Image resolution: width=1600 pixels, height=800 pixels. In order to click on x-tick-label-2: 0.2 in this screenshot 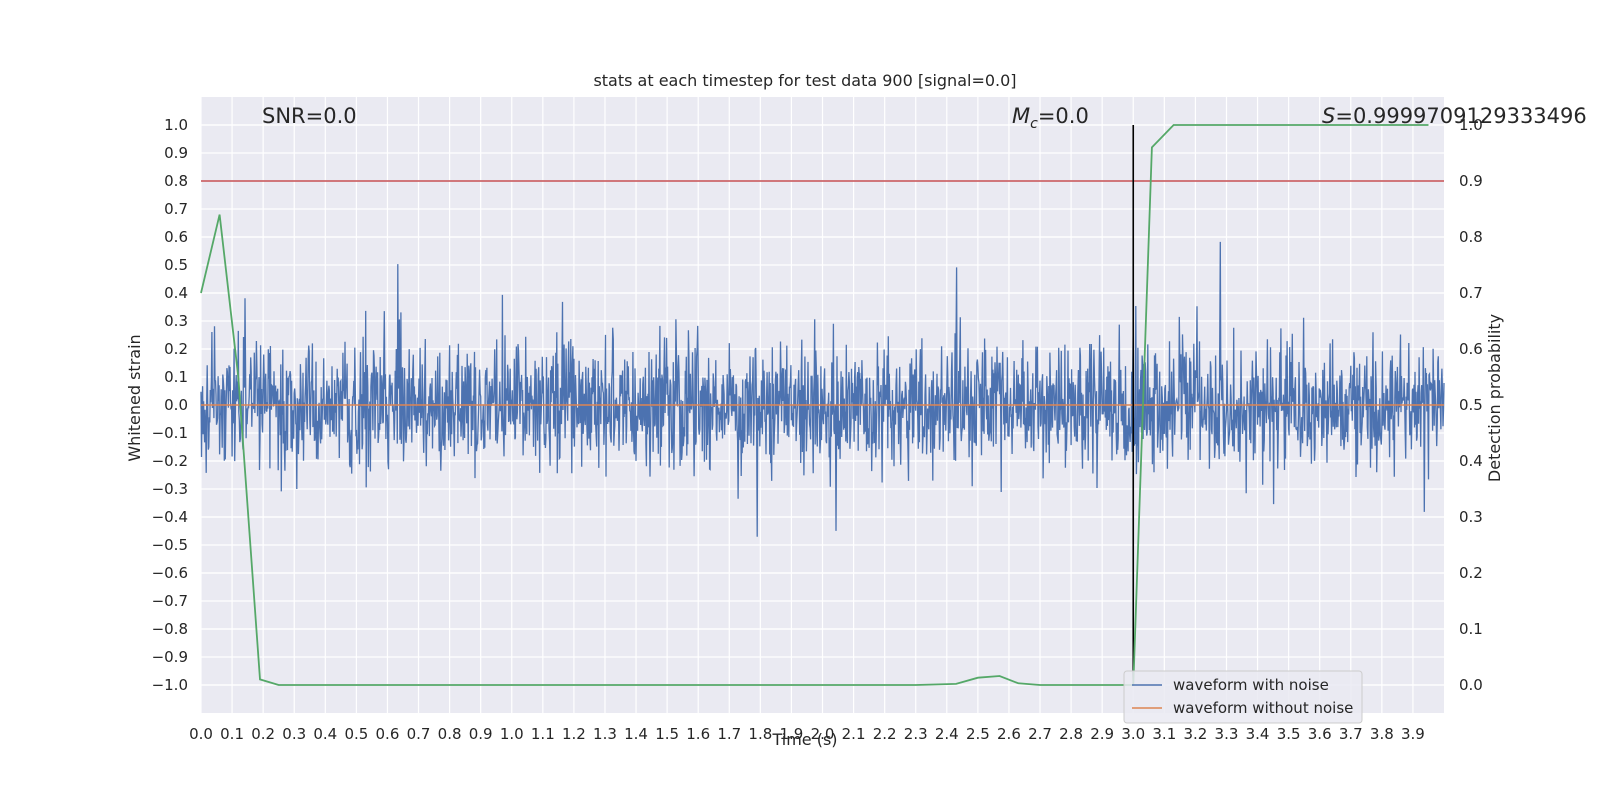, I will do `click(263, 734)`.